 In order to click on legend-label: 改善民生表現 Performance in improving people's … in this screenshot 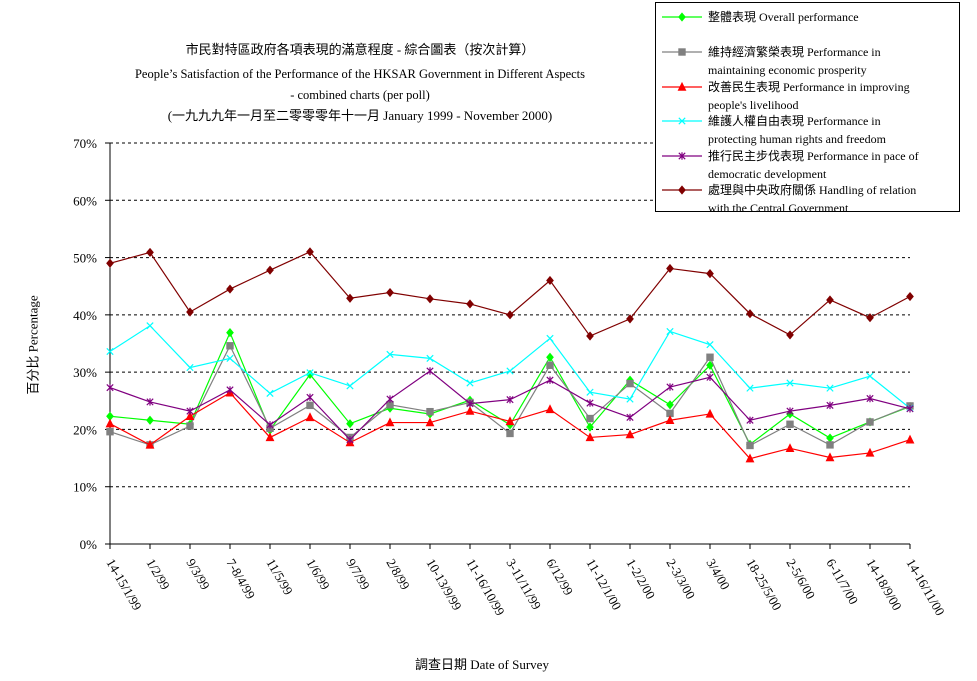, I will do `click(832, 96)`.